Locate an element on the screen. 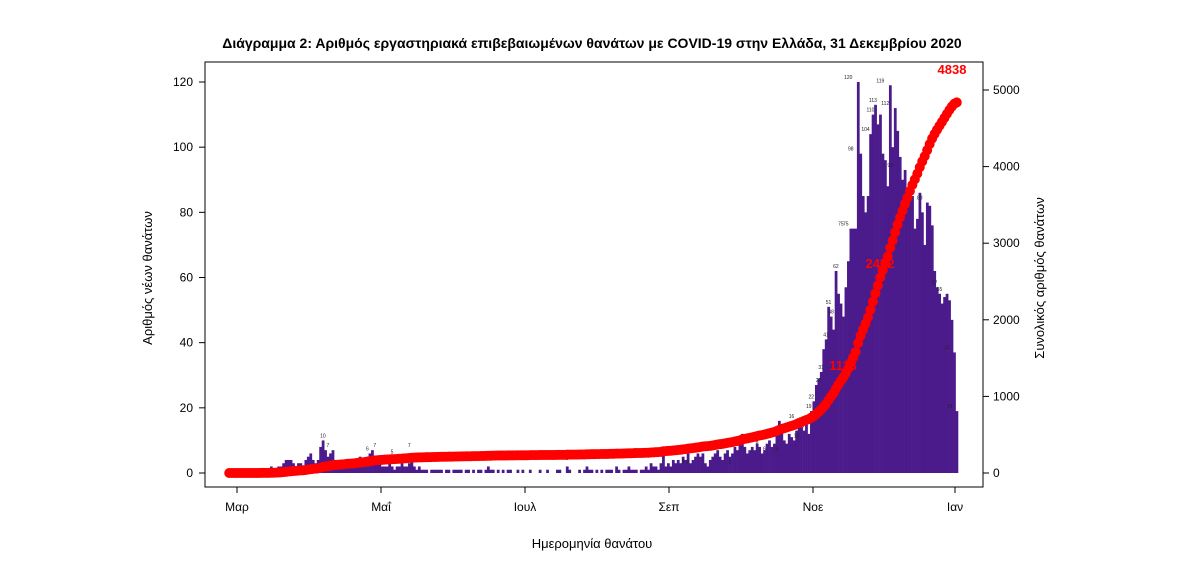  bar-data-label: 27 is located at coordinates (819, 381).